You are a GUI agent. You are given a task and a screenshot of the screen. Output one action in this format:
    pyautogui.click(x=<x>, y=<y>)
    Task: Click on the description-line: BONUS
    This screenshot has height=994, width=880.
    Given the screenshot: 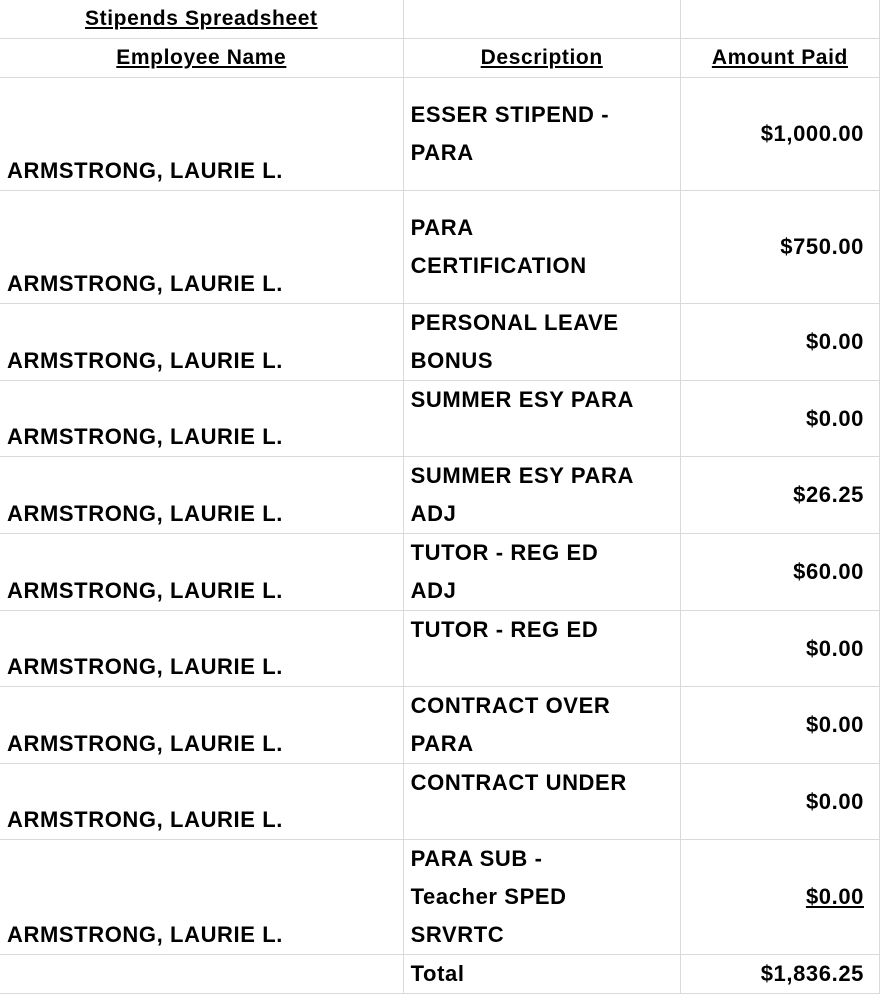 What is the action you would take?
    pyautogui.click(x=452, y=360)
    